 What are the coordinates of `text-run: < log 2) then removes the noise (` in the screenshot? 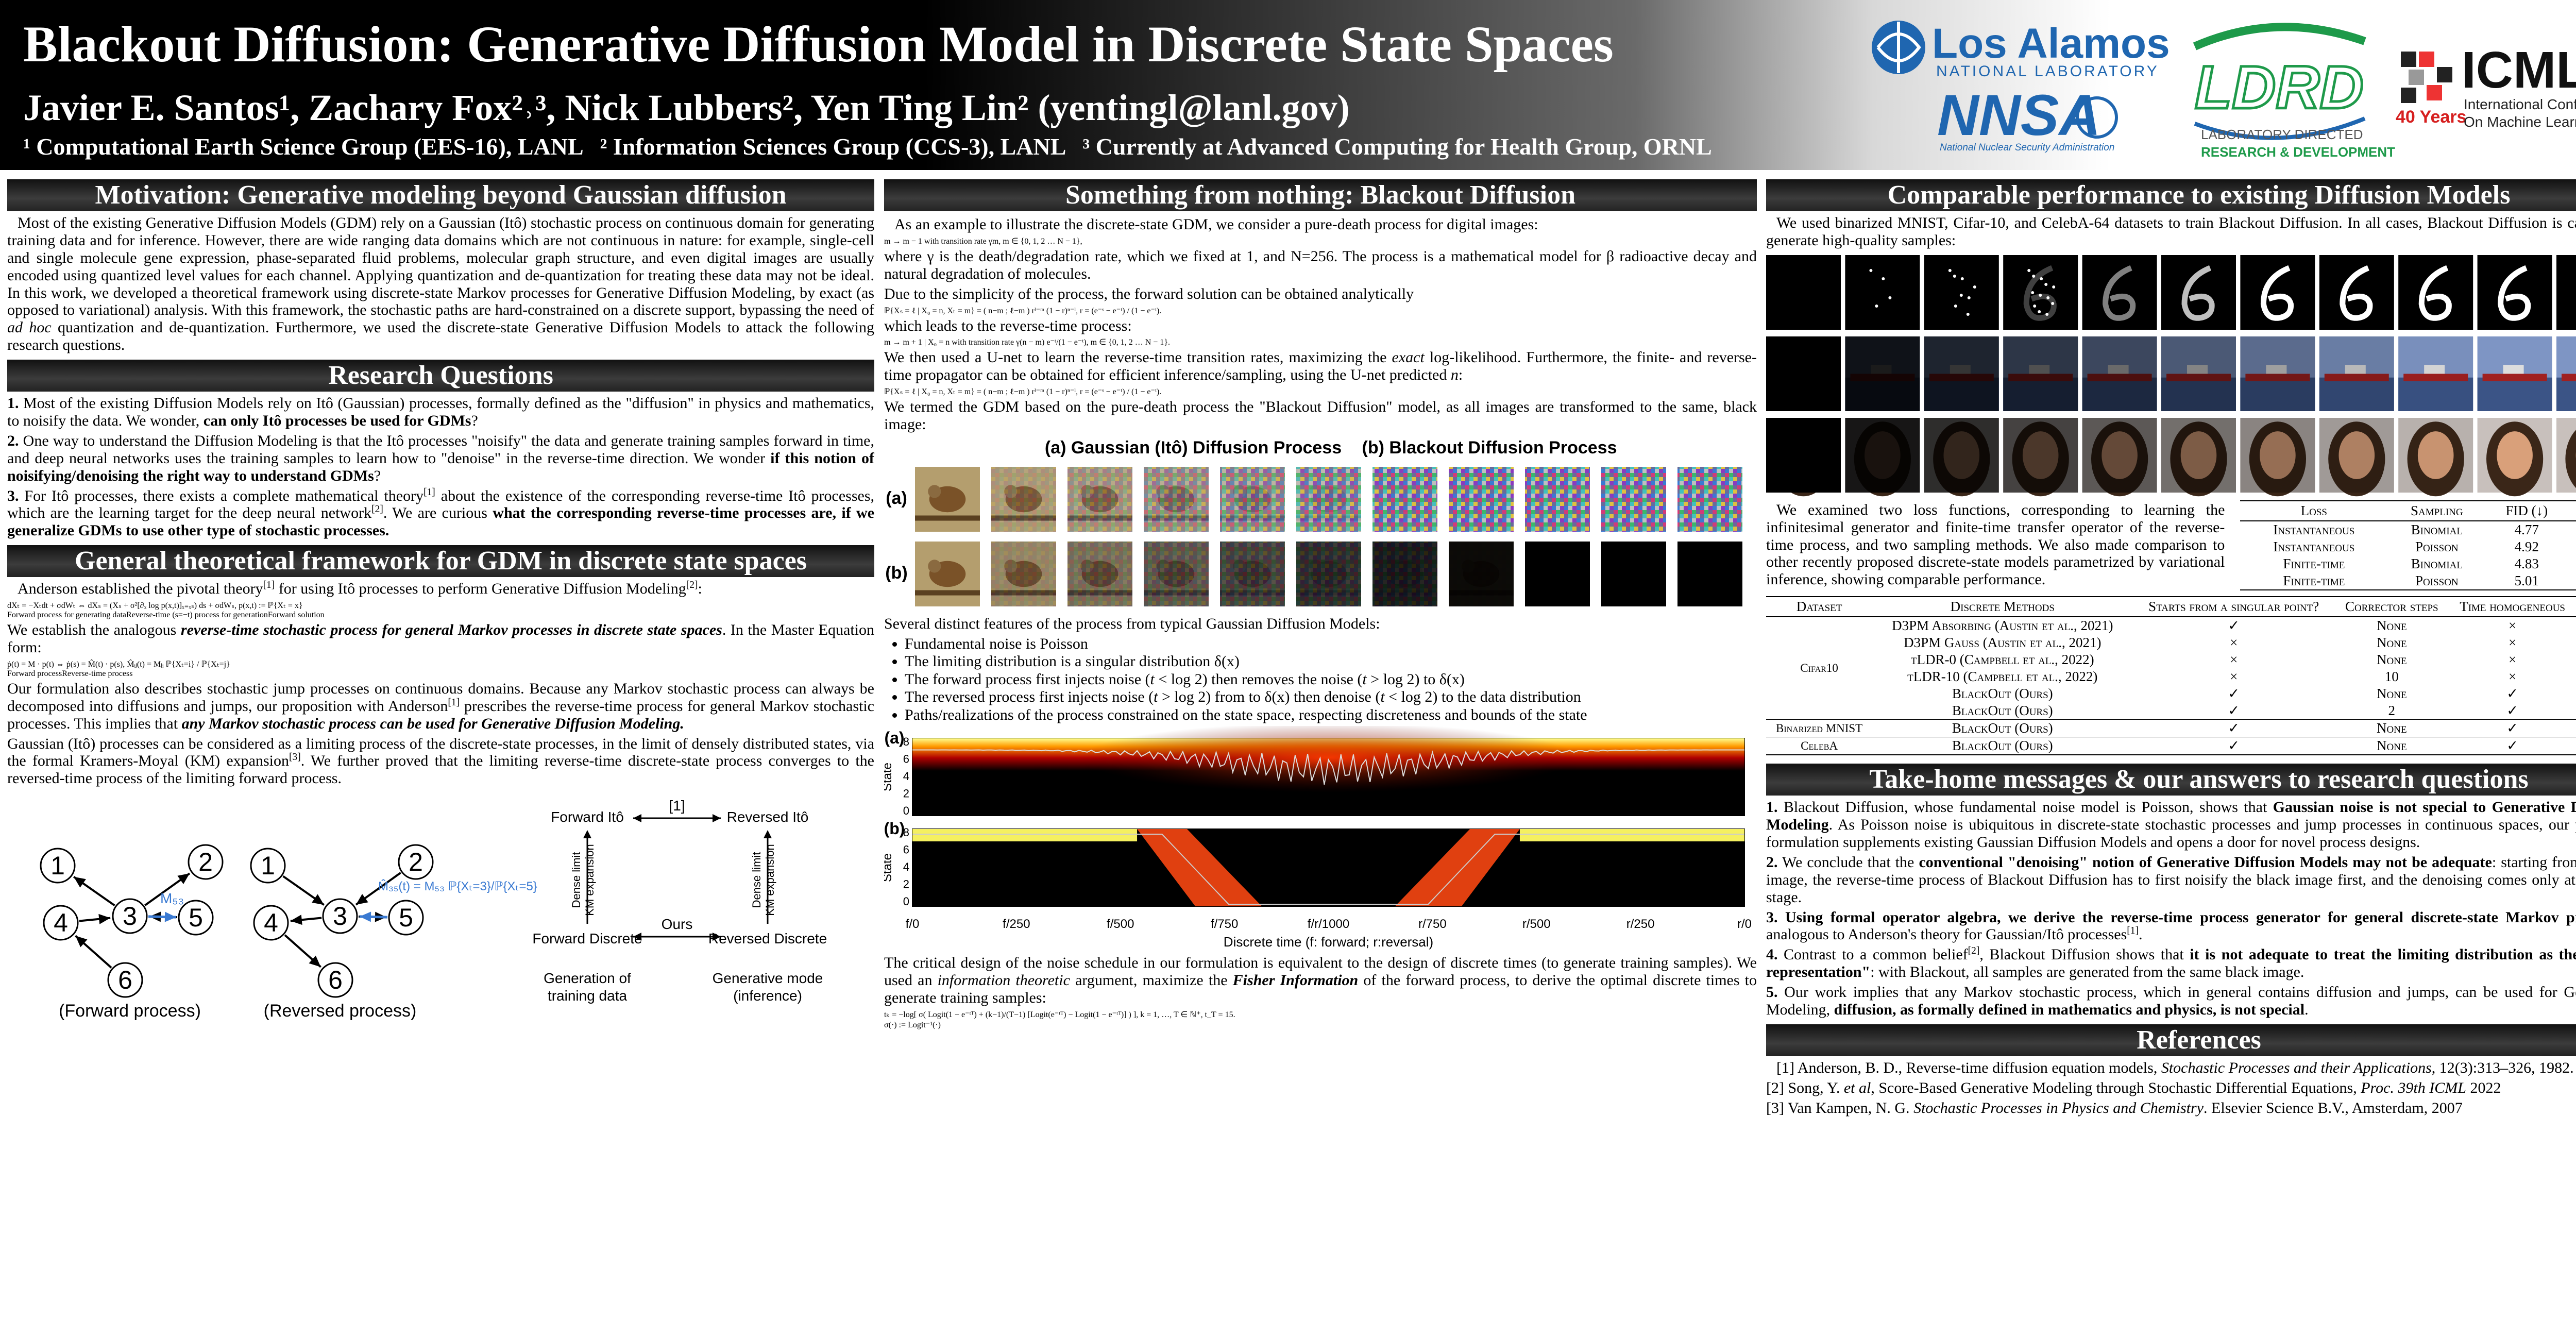 It's located at (1258, 679).